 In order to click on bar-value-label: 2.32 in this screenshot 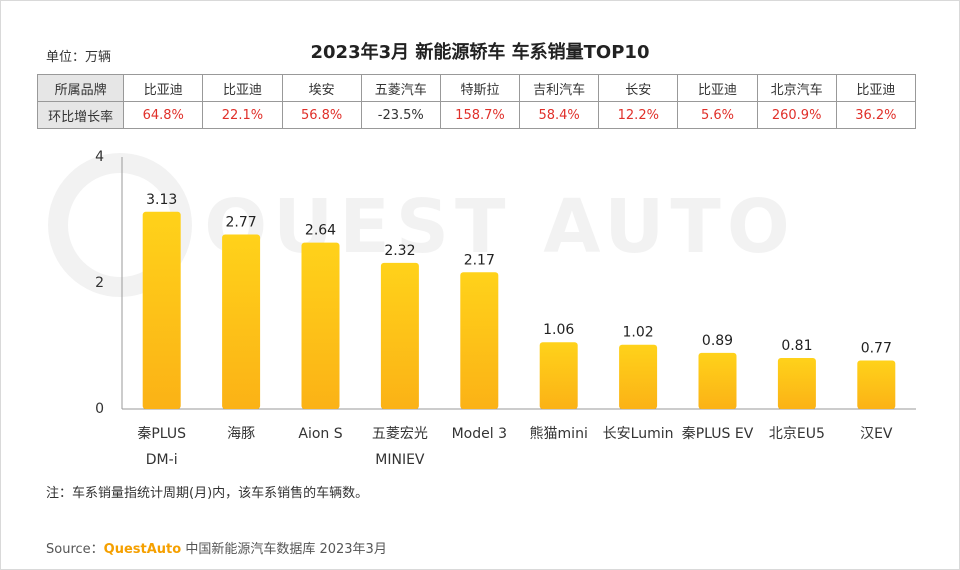, I will do `click(399, 251)`.